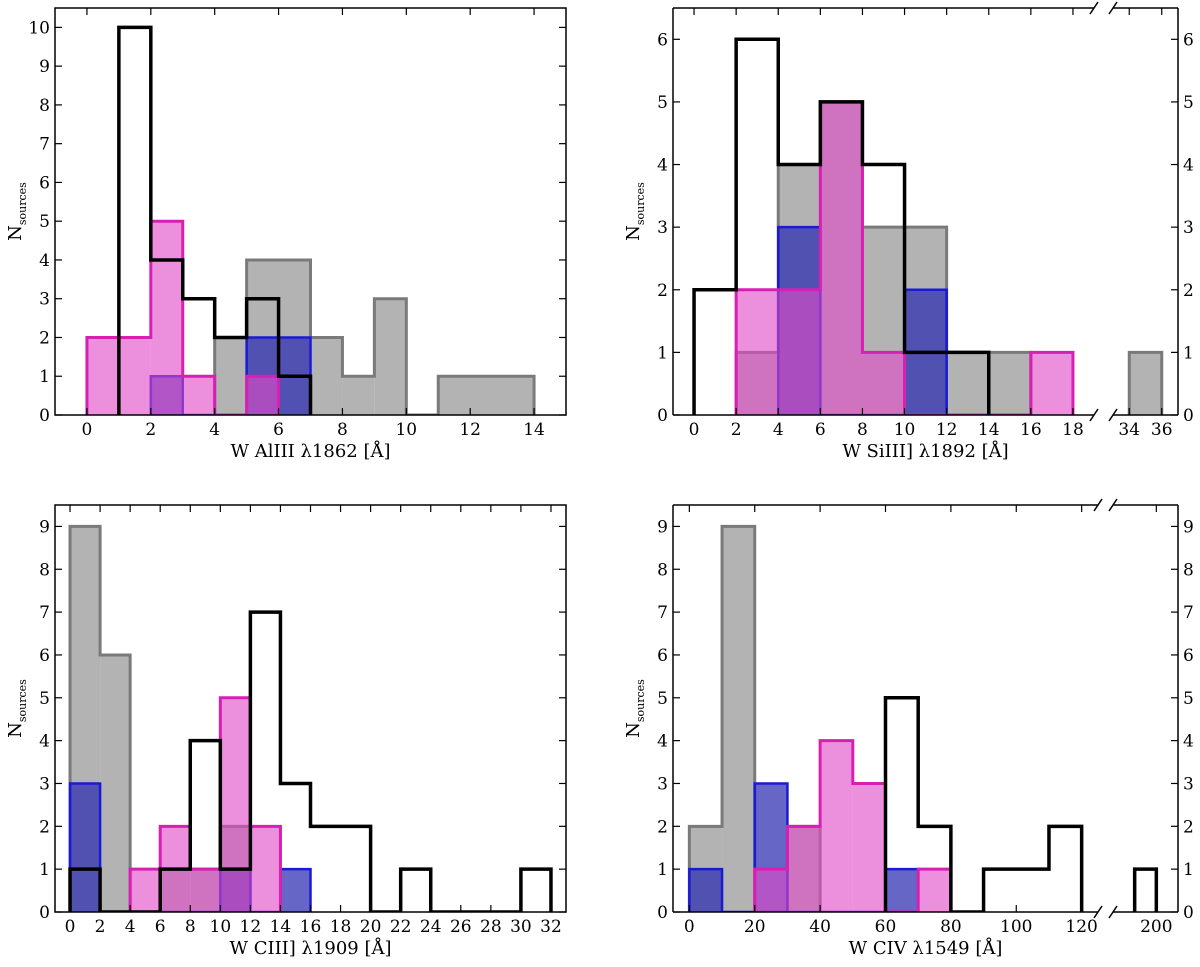  Describe the element at coordinates (1188, 570) in the screenshot. I see `y-tick-label-right: 8` at that location.